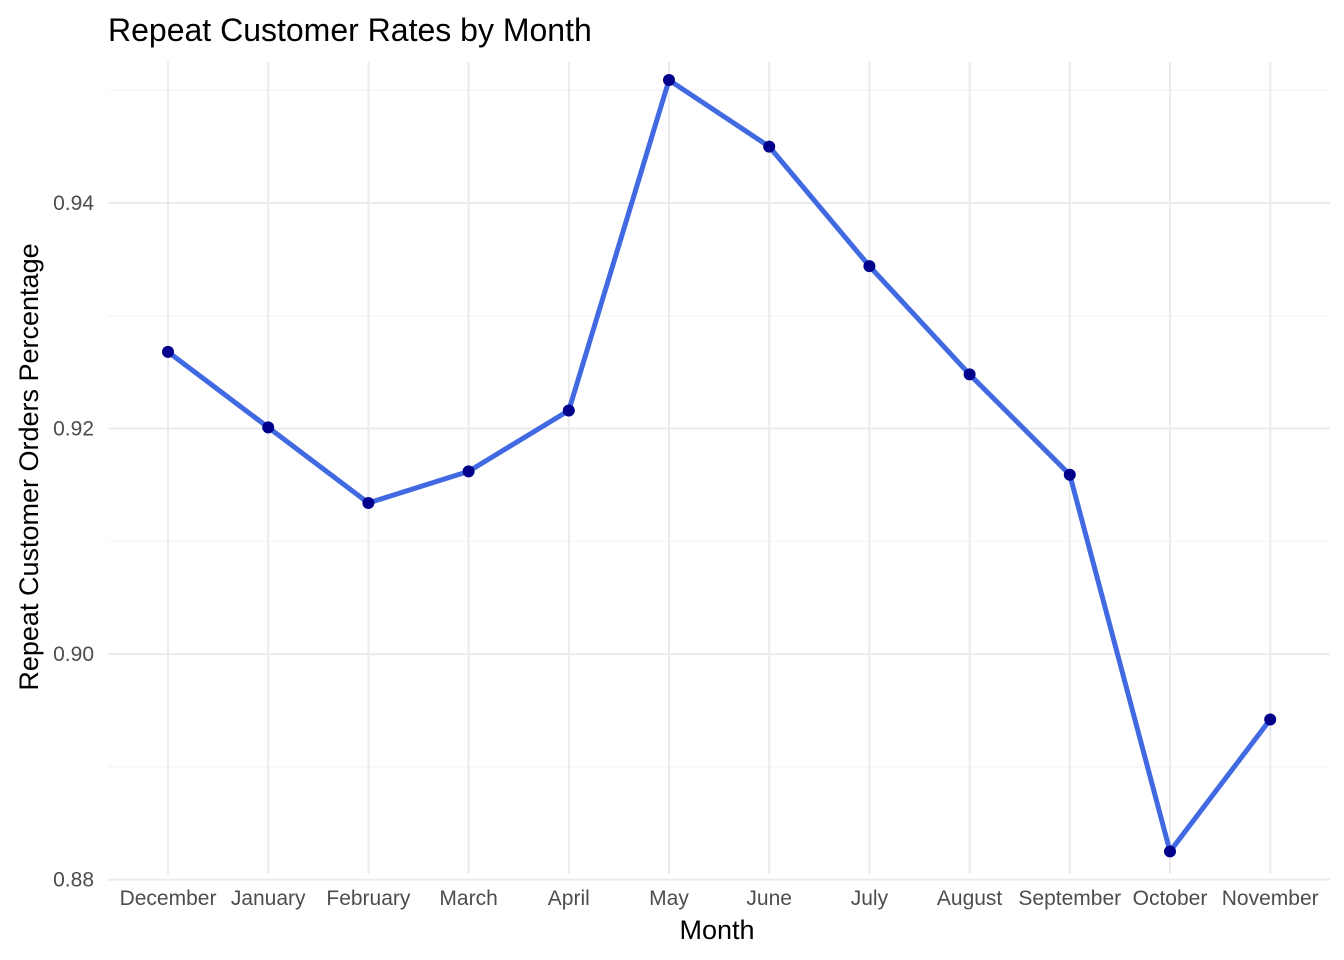 Image resolution: width=1344 pixels, height=960 pixels. What do you see at coordinates (368, 898) in the screenshot?
I see `x-tick-label: February` at bounding box center [368, 898].